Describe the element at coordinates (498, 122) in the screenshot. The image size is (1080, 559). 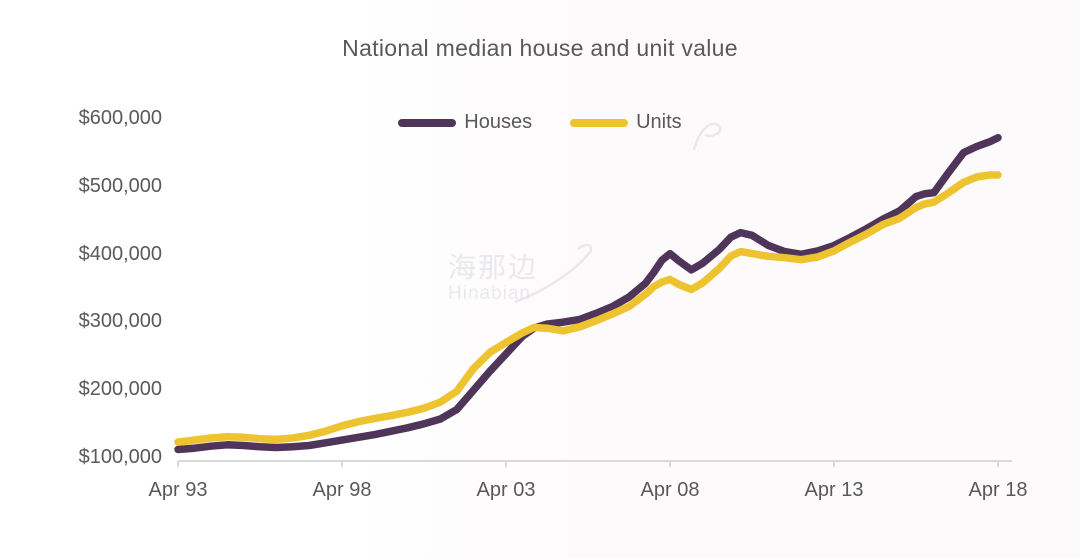
I see `legend-label-houses: Houses` at that location.